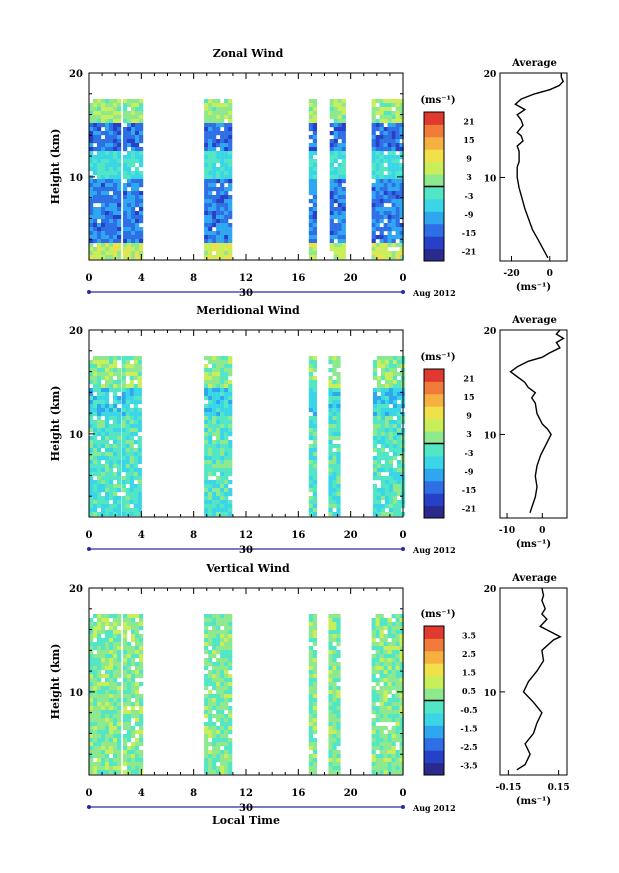 The image size is (619, 873). What do you see at coordinates (89, 278) in the screenshot?
I see `x-tick-label: 0` at bounding box center [89, 278].